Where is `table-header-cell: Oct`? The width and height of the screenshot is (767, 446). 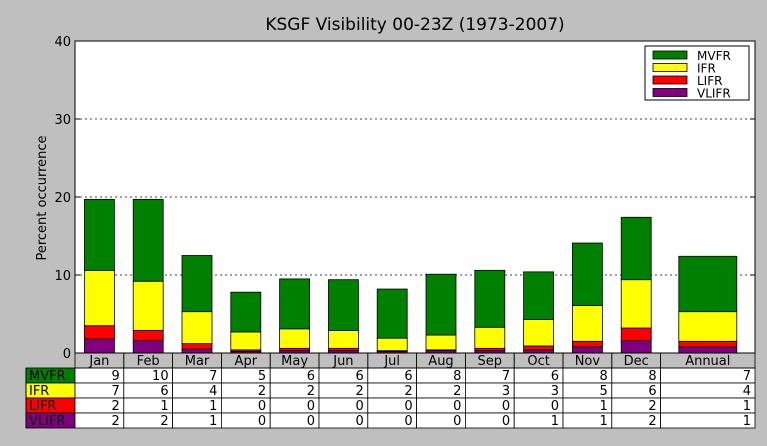
table-header-cell: Oct is located at coordinates (538, 361).